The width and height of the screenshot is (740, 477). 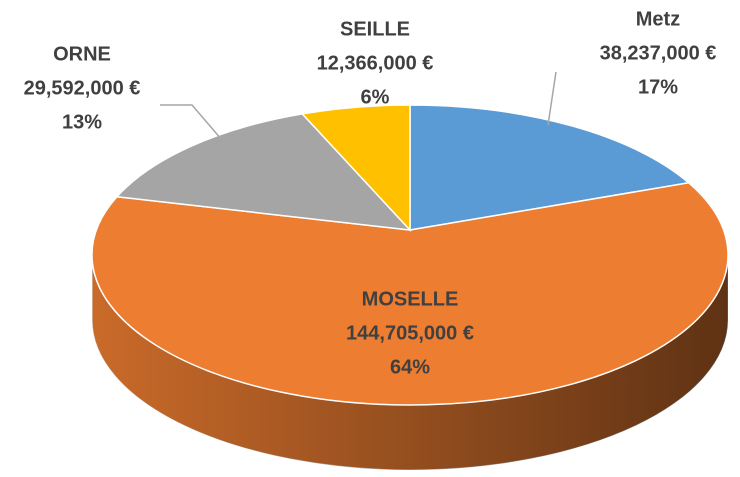 I want to click on percent-label: 13%, so click(x=82, y=122).